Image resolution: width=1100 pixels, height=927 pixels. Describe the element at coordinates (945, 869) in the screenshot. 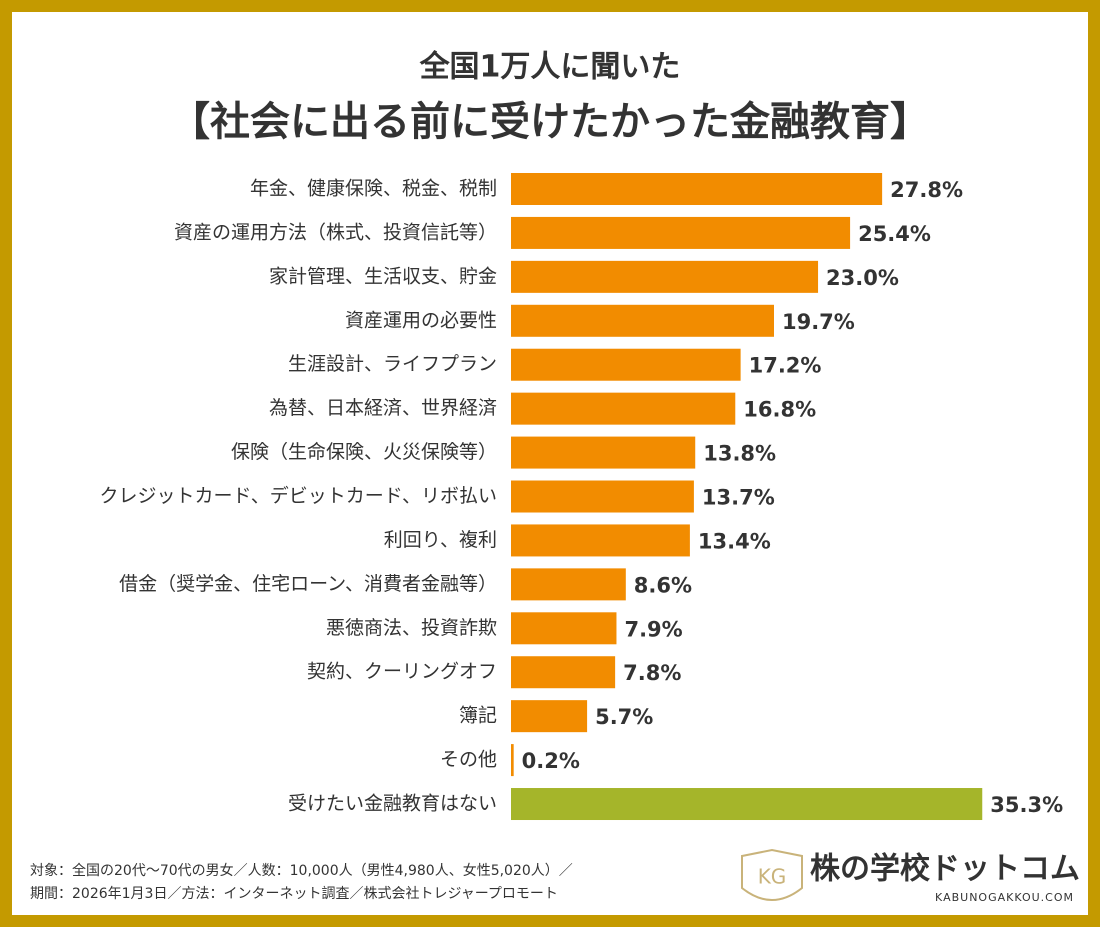

I see `logo-name: 株の学校ドットコム` at that location.